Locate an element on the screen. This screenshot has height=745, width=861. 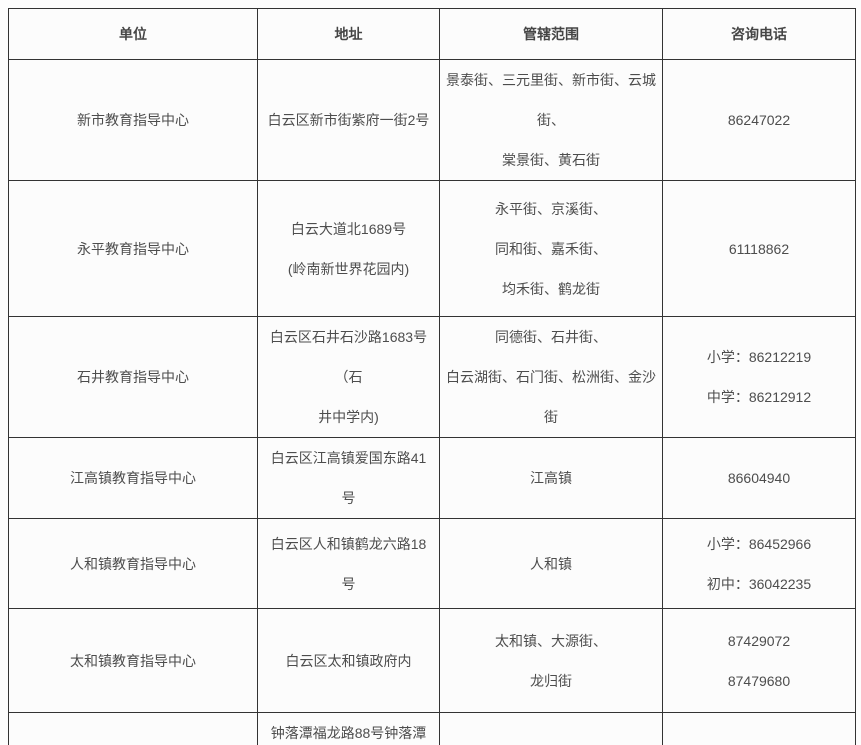
phone-cell: 小学：86452966 初中：36042235 is located at coordinates (759, 563).